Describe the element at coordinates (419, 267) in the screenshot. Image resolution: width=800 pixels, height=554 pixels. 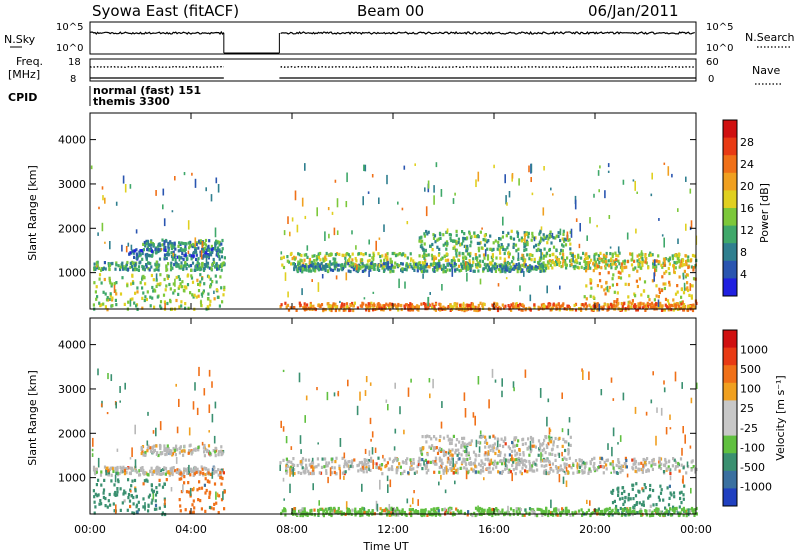
I see `power-scatter-band` at that location.